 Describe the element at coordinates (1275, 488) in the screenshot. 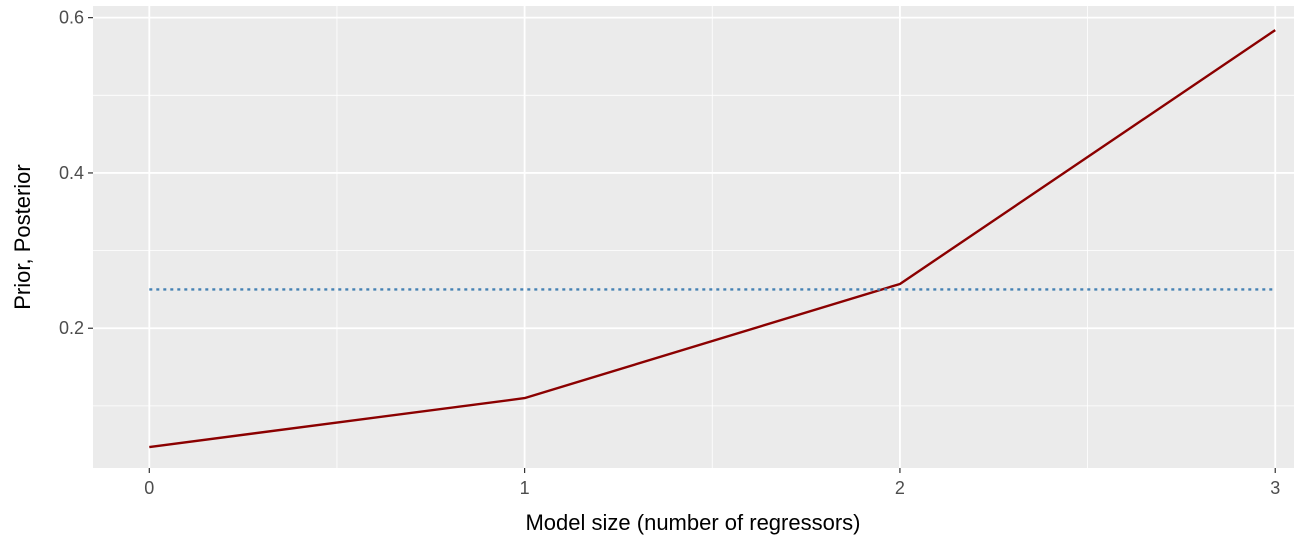

I see `x-tick-label: 3` at that location.